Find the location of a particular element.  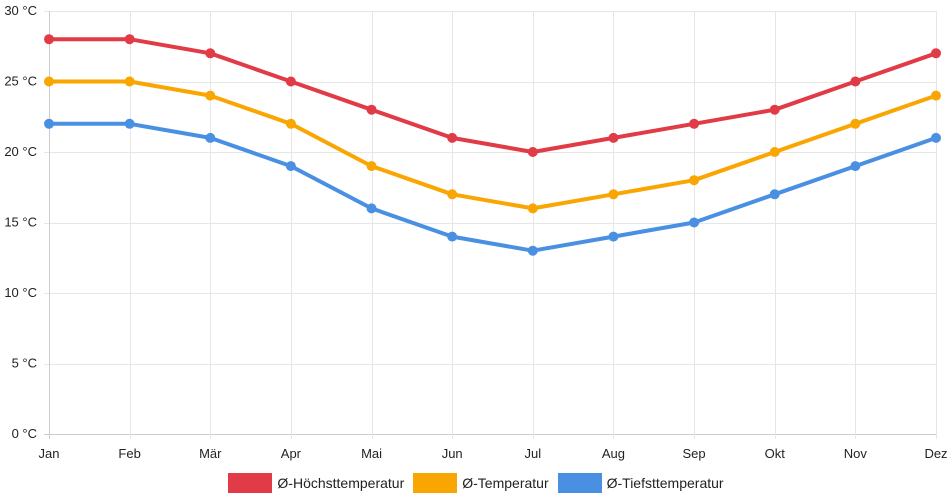

legend-item-avg: Ø-Temperatur is located at coordinates (481, 483).